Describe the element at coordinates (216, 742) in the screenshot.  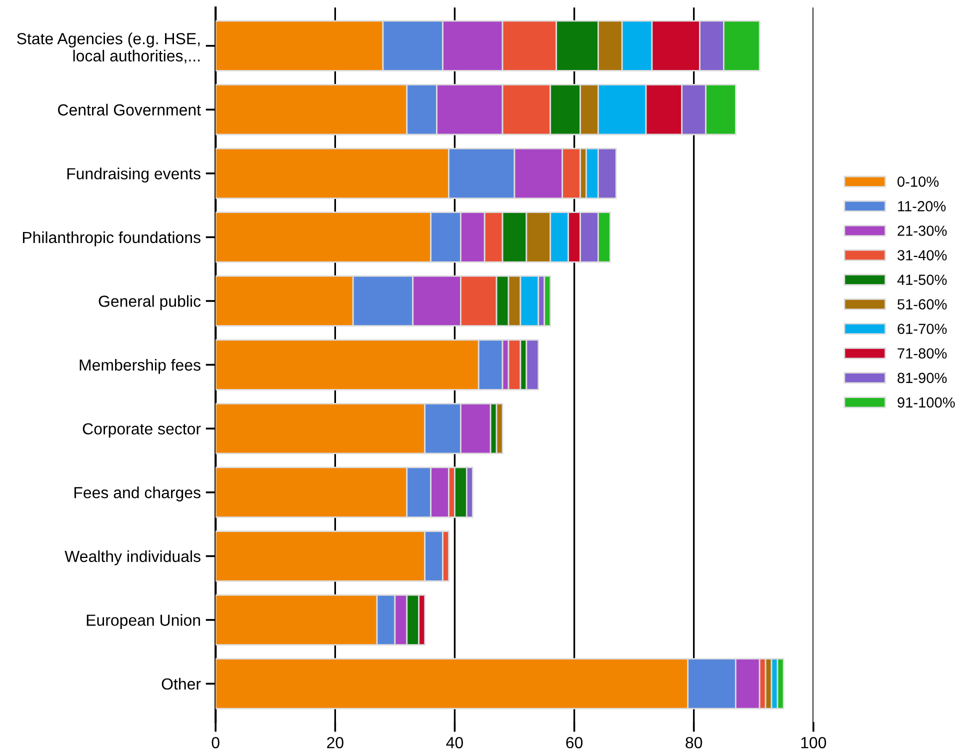
I see `x-tick-label: 0` at that location.